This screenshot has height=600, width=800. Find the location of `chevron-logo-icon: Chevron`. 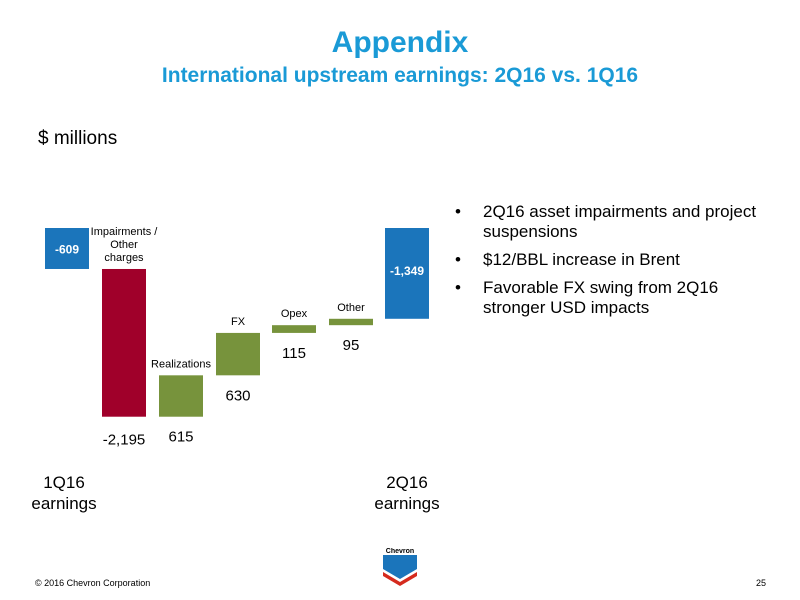

chevron-logo-icon: Chevron is located at coordinates (400, 567).